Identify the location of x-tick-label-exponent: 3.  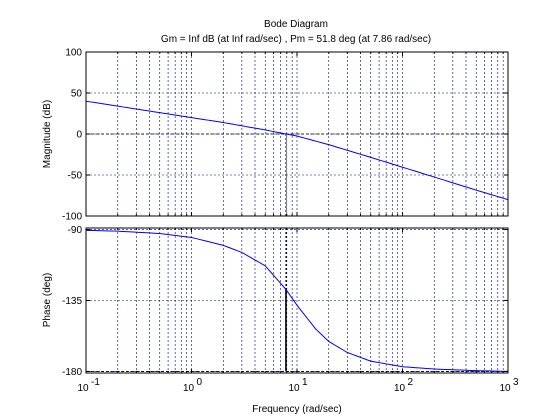
(516, 382).